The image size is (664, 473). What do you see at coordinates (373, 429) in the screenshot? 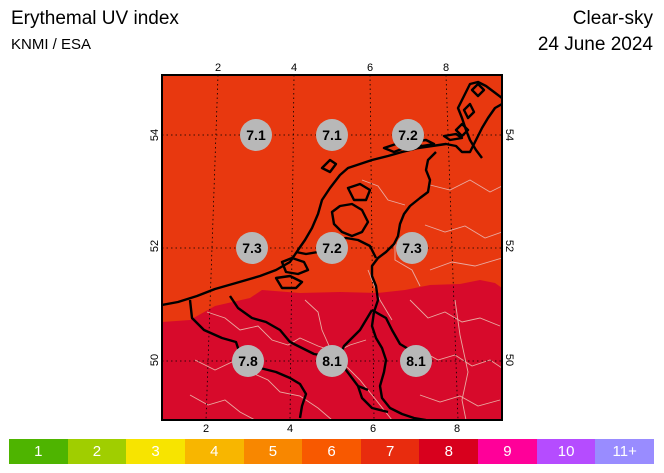
I see `lon-tick-bottom-6: 6` at bounding box center [373, 429].